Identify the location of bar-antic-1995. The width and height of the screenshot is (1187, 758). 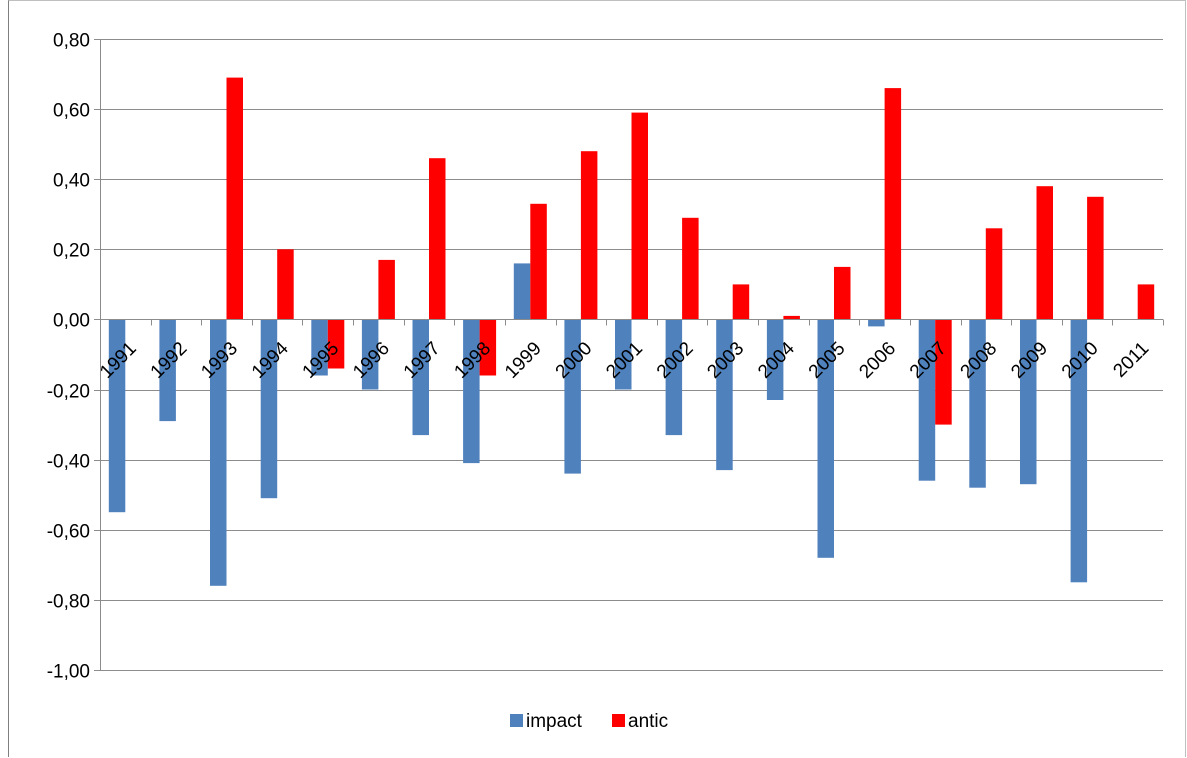
(336, 344).